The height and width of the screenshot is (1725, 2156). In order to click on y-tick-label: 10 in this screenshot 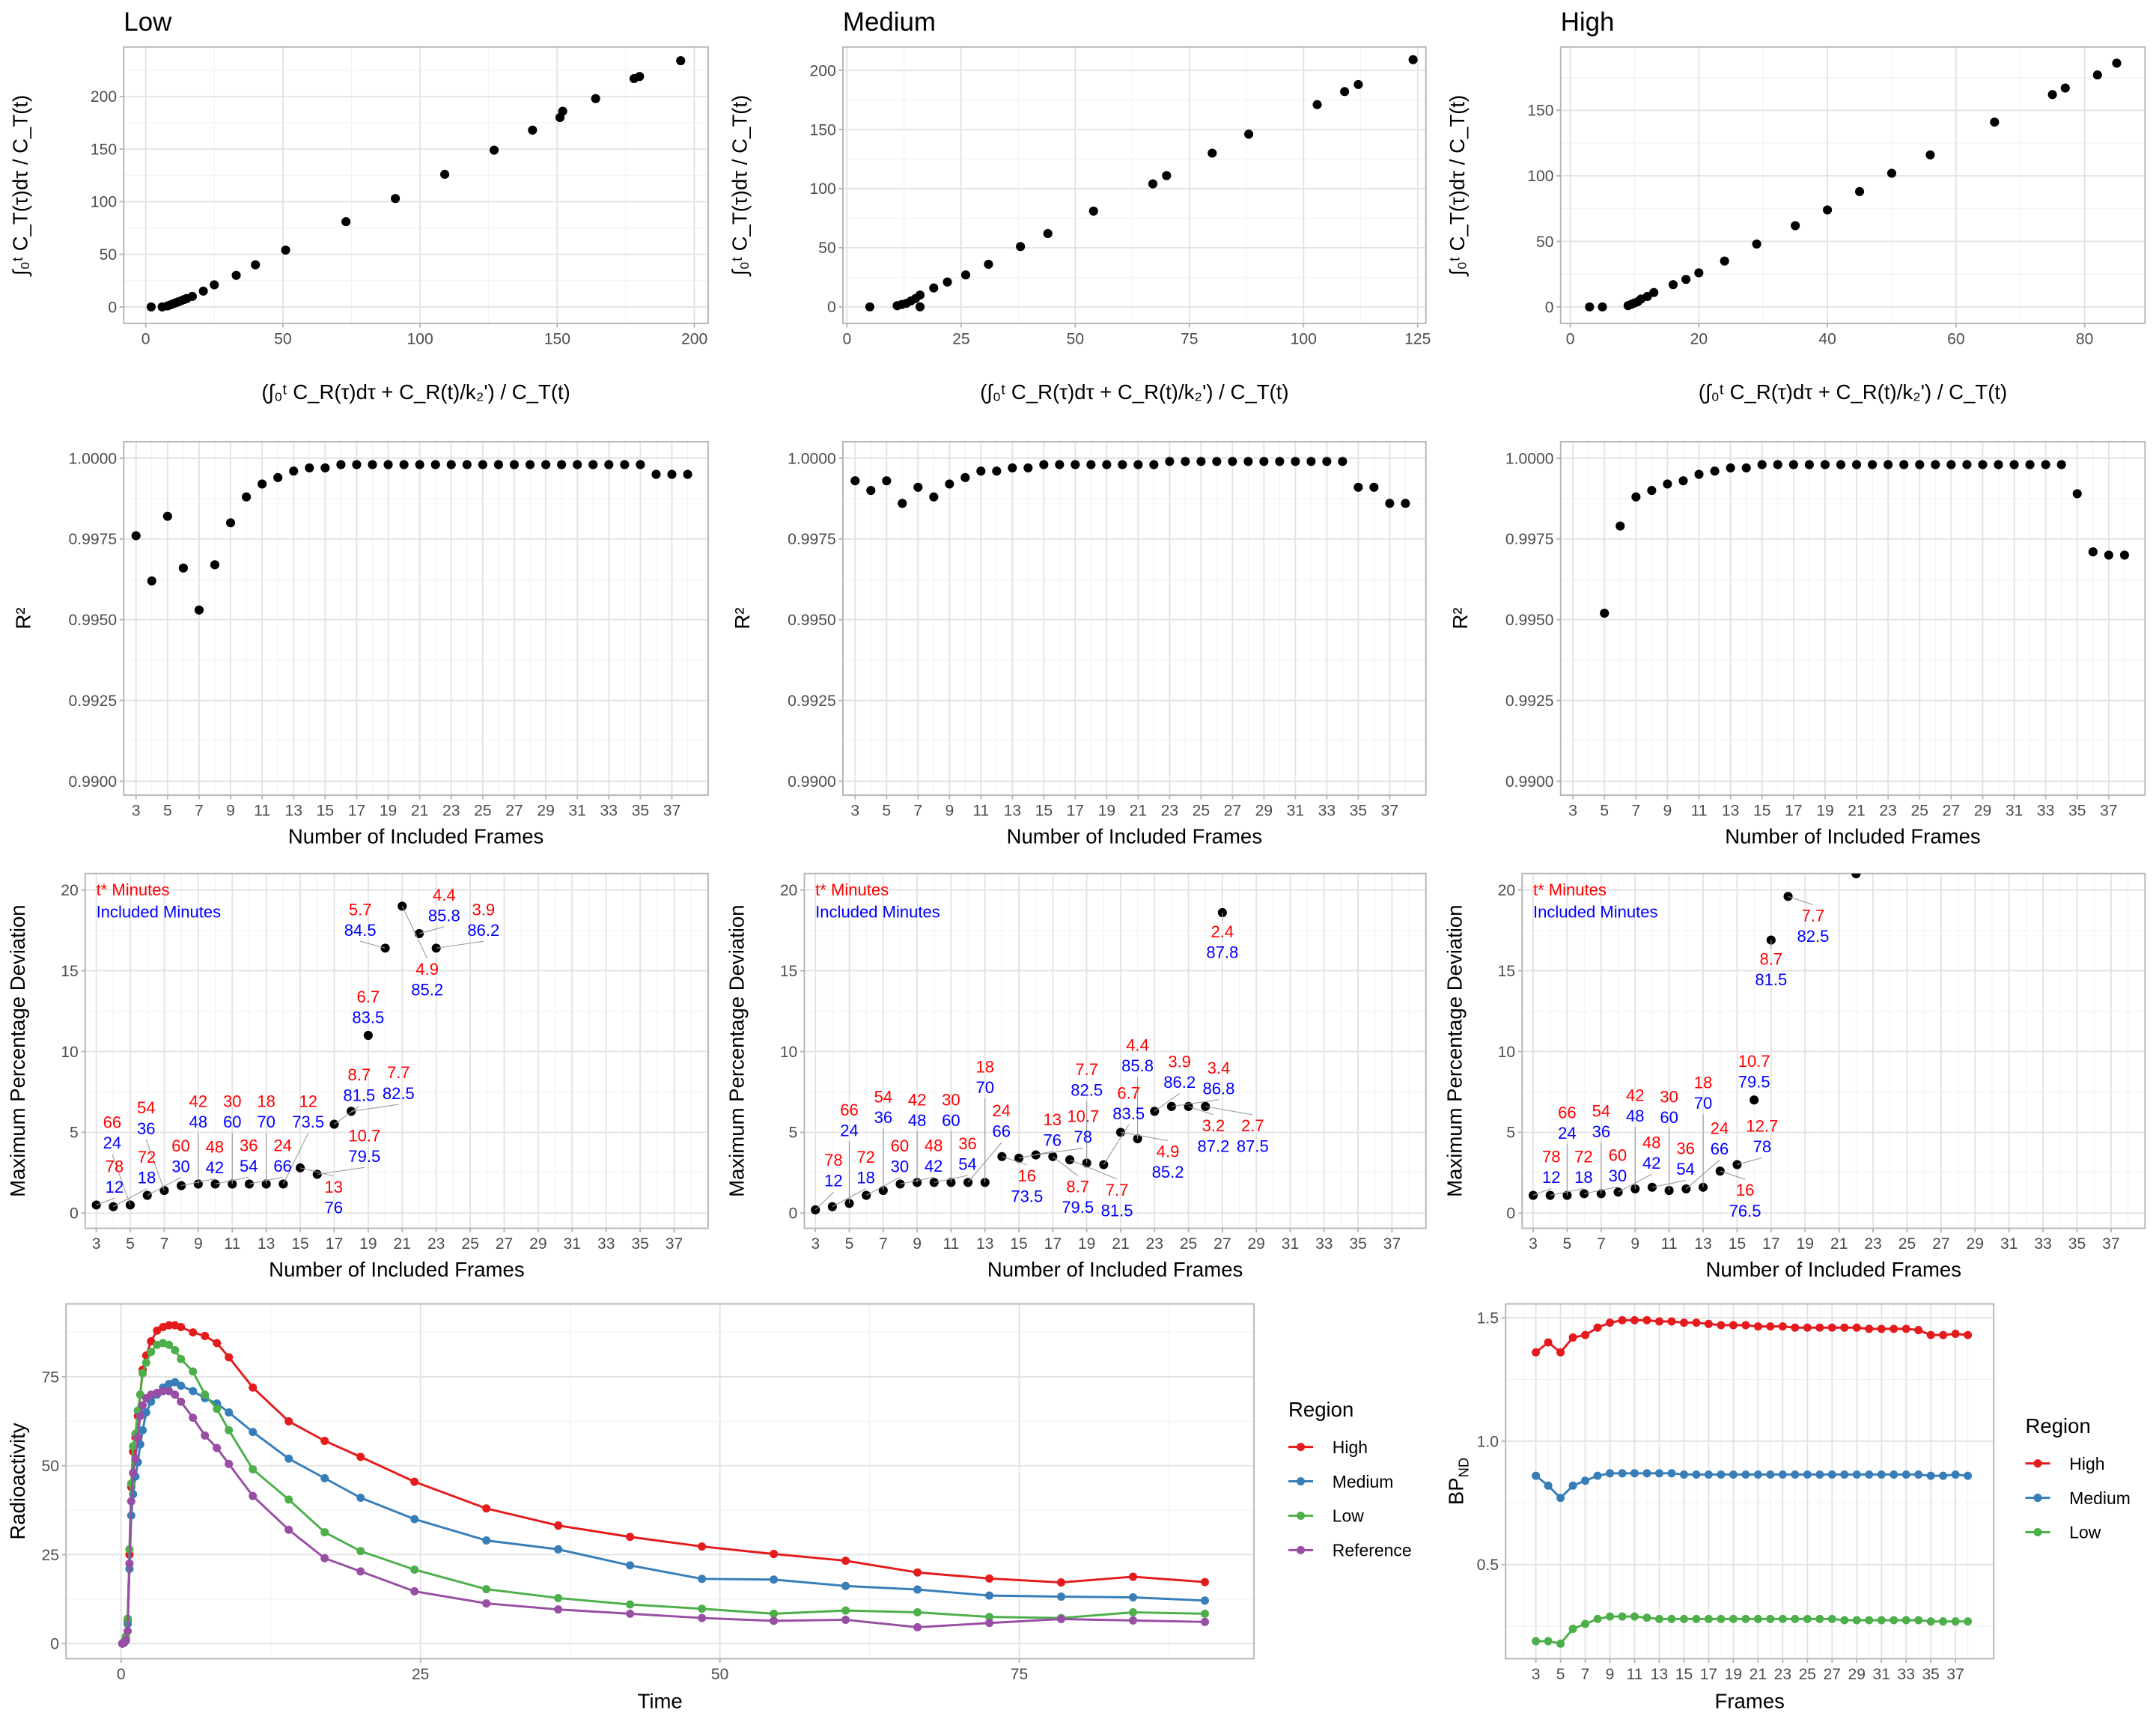, I will do `click(69, 1052)`.